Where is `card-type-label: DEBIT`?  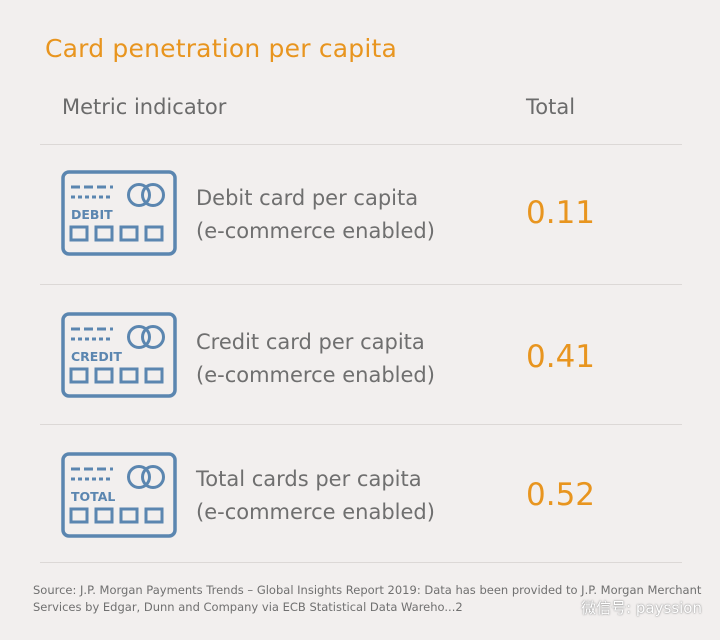
card-type-label: DEBIT is located at coordinates (92, 214).